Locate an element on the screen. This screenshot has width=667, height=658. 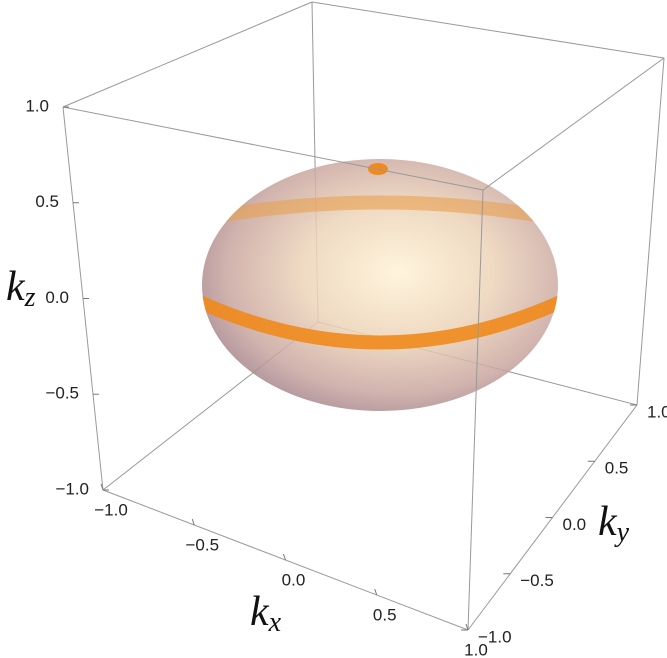
band-upper is located at coordinates (380, 211).